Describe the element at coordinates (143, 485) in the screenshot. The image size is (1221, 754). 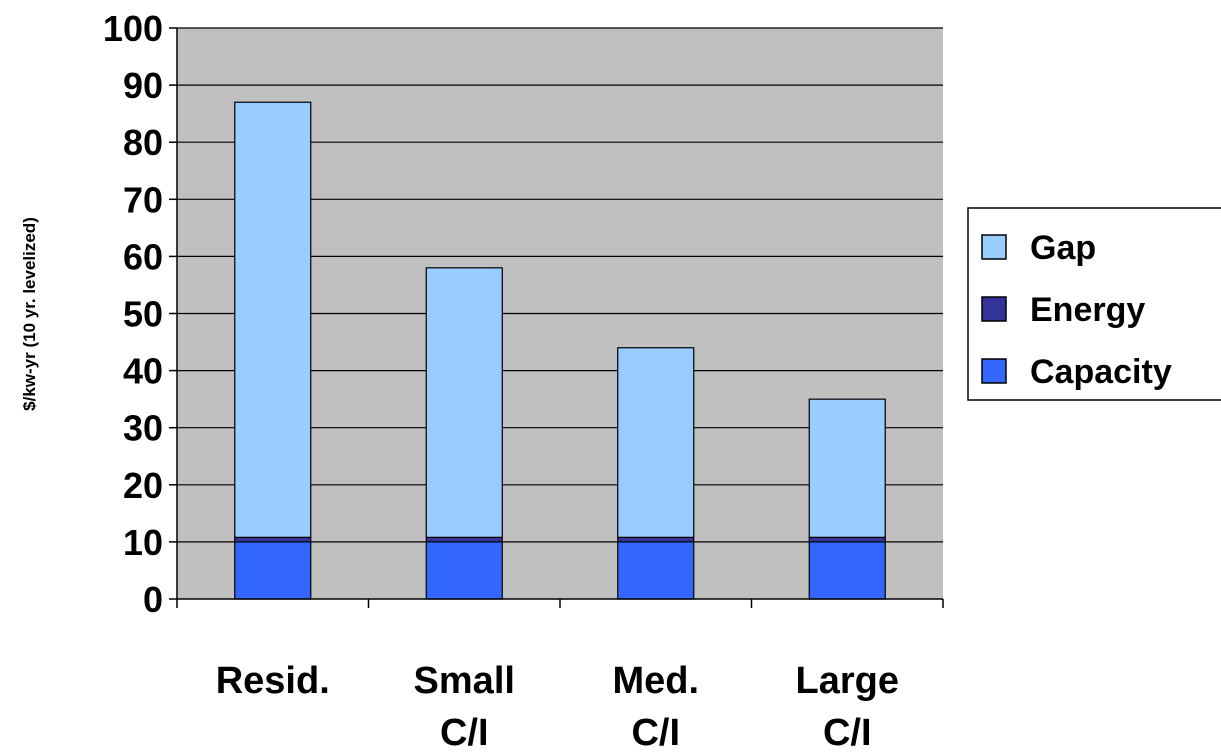
I see `y-tick-label: 20` at that location.